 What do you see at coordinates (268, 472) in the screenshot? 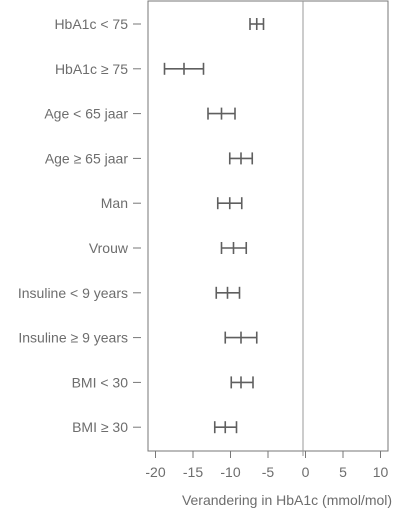
I see `x-tick-label: -5` at bounding box center [268, 472].